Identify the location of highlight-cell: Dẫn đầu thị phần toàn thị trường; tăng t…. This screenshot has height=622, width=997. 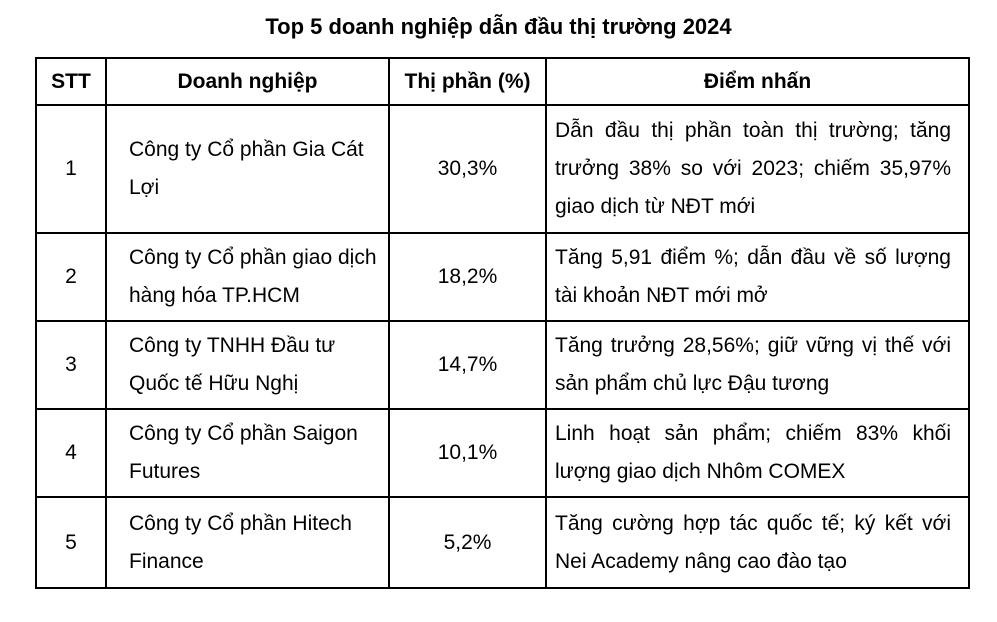
(757, 169).